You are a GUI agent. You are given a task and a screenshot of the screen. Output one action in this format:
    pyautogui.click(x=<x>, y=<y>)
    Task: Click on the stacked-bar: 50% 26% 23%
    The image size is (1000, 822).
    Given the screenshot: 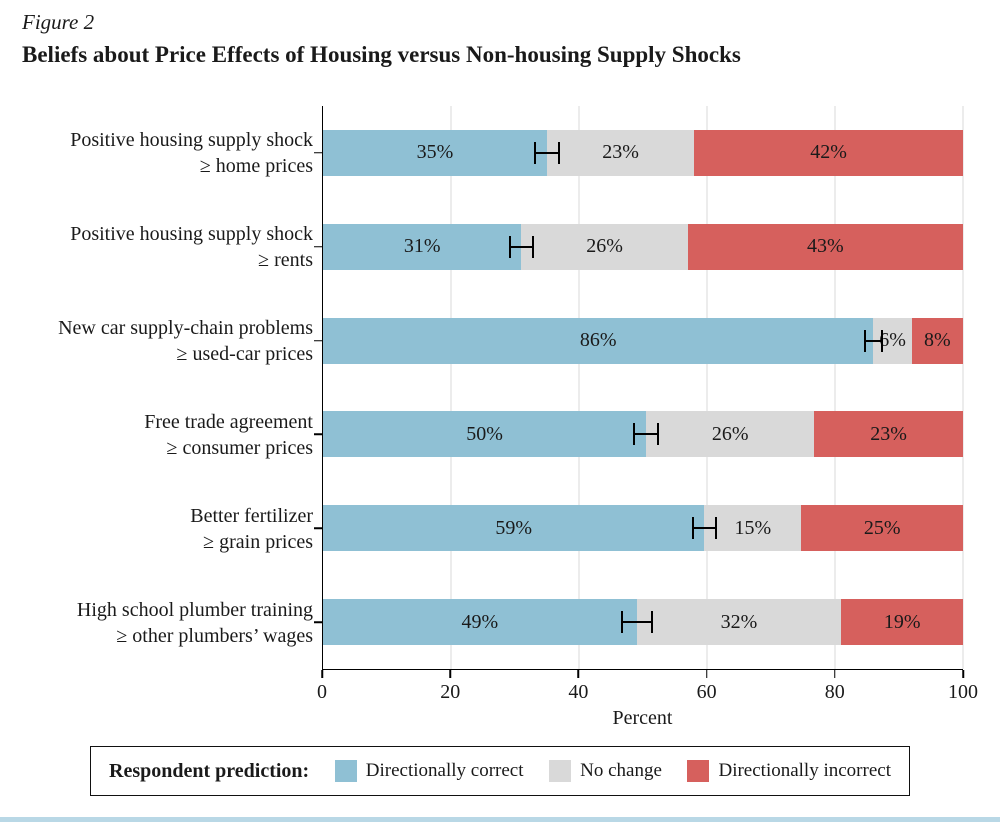 What is the action you would take?
    pyautogui.click(x=643, y=434)
    